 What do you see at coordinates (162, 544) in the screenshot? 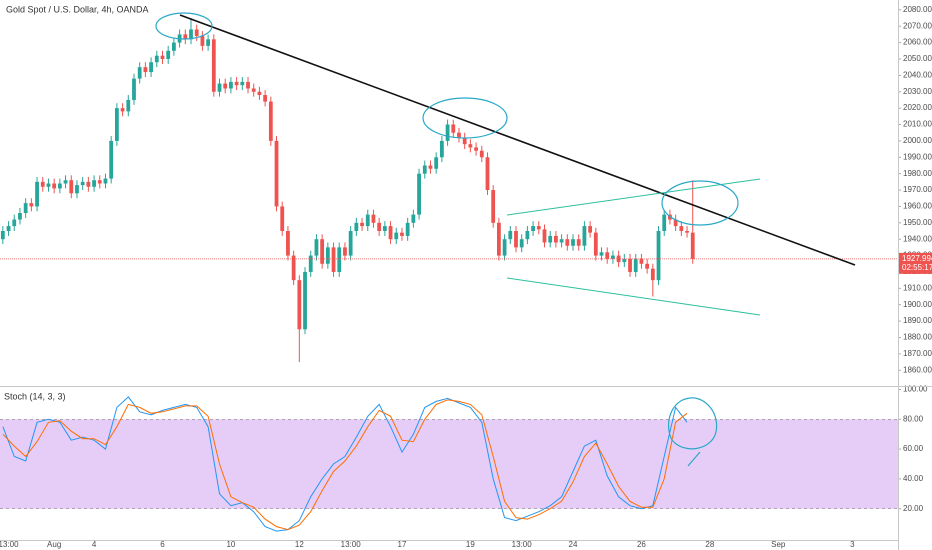
I see `x-tick-label: 6` at bounding box center [162, 544].